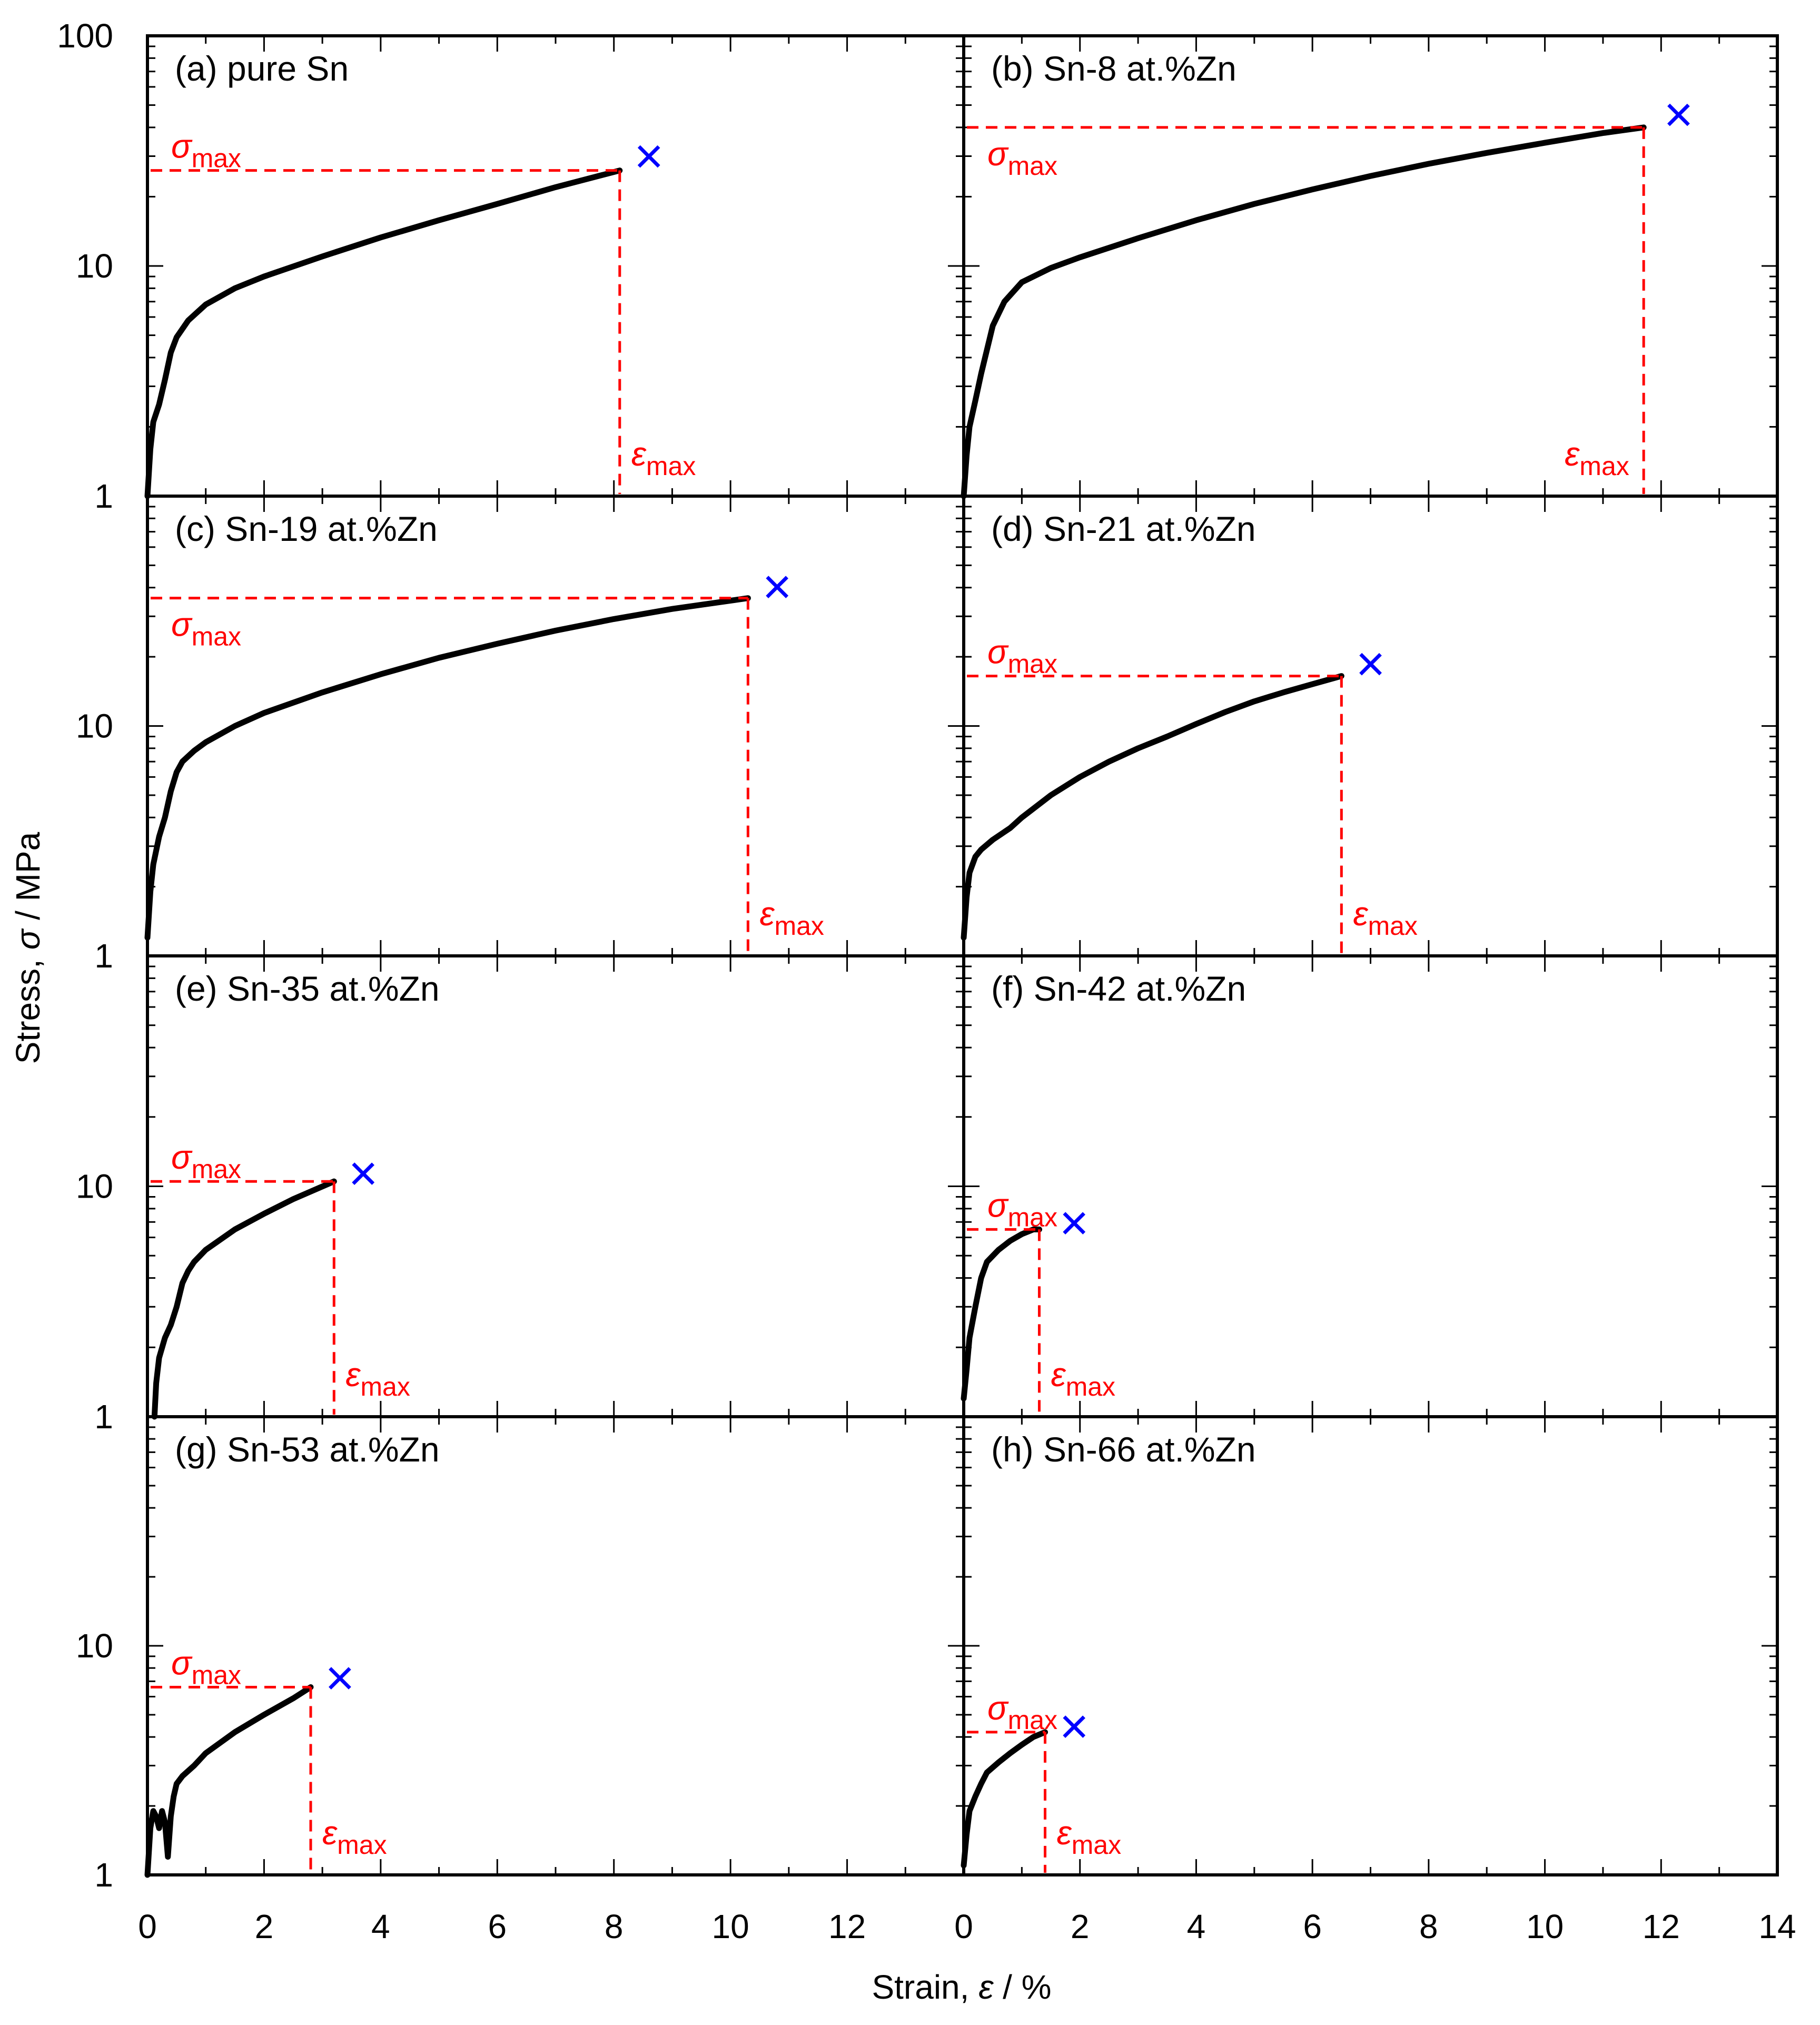 The height and width of the screenshot is (2025, 1820). Describe the element at coordinates (1123, 1450) in the screenshot. I see `panel-title: (h) Sn-66 at.%Zn` at that location.